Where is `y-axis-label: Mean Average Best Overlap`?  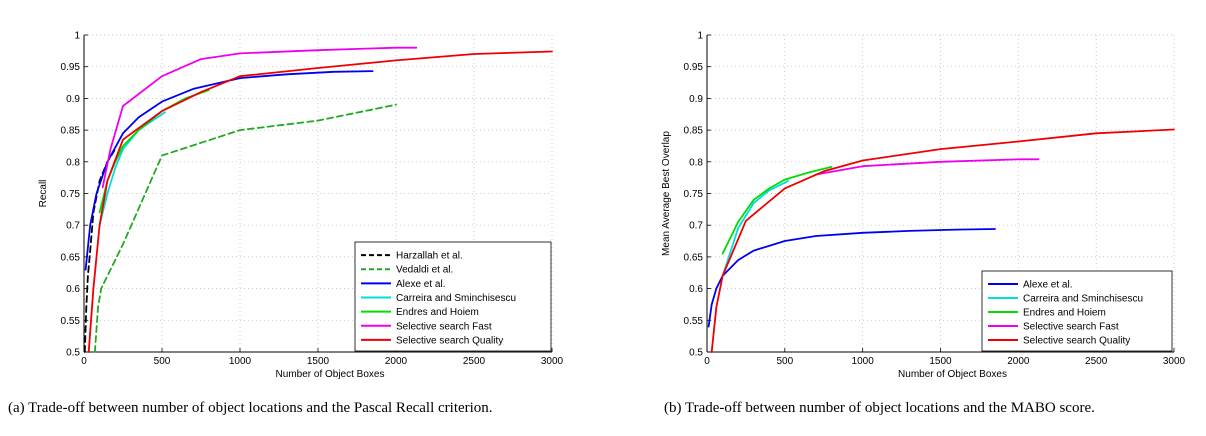 y-axis-label: Mean Average Best Overlap is located at coordinates (666, 193).